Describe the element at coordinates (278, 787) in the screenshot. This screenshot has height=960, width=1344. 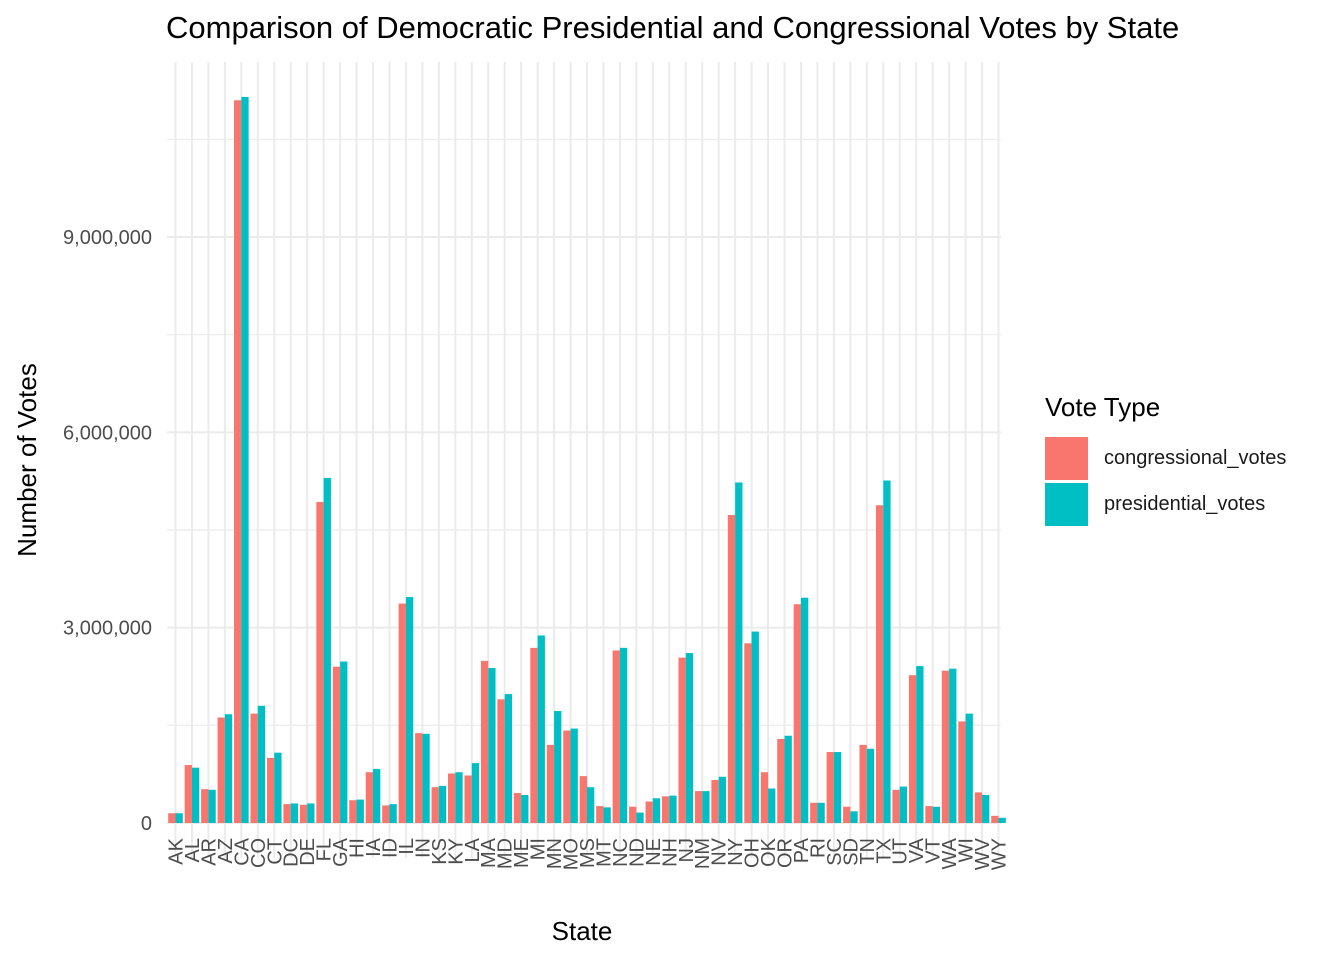
I see `bar-presidential_votes-CT` at that location.